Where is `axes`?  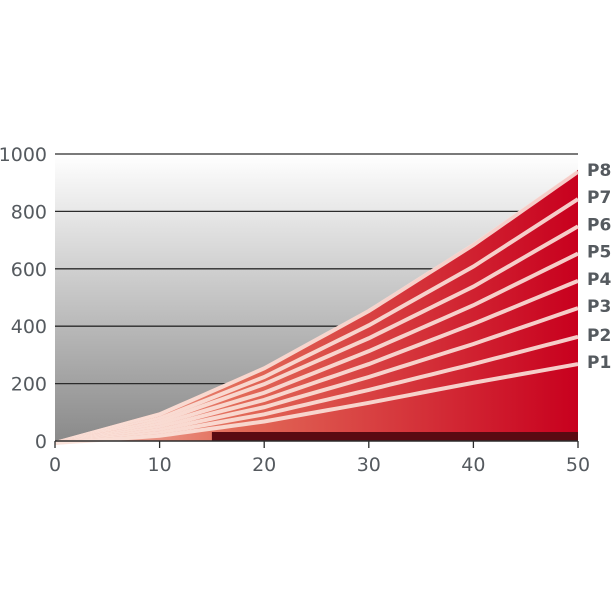 axes is located at coordinates (316, 444).